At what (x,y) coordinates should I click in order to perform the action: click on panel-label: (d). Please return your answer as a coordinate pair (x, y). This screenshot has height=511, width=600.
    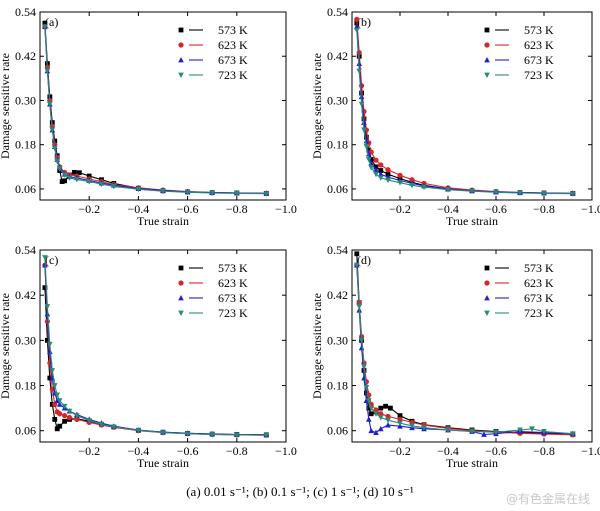
    Looking at the image, I should click on (364, 260).